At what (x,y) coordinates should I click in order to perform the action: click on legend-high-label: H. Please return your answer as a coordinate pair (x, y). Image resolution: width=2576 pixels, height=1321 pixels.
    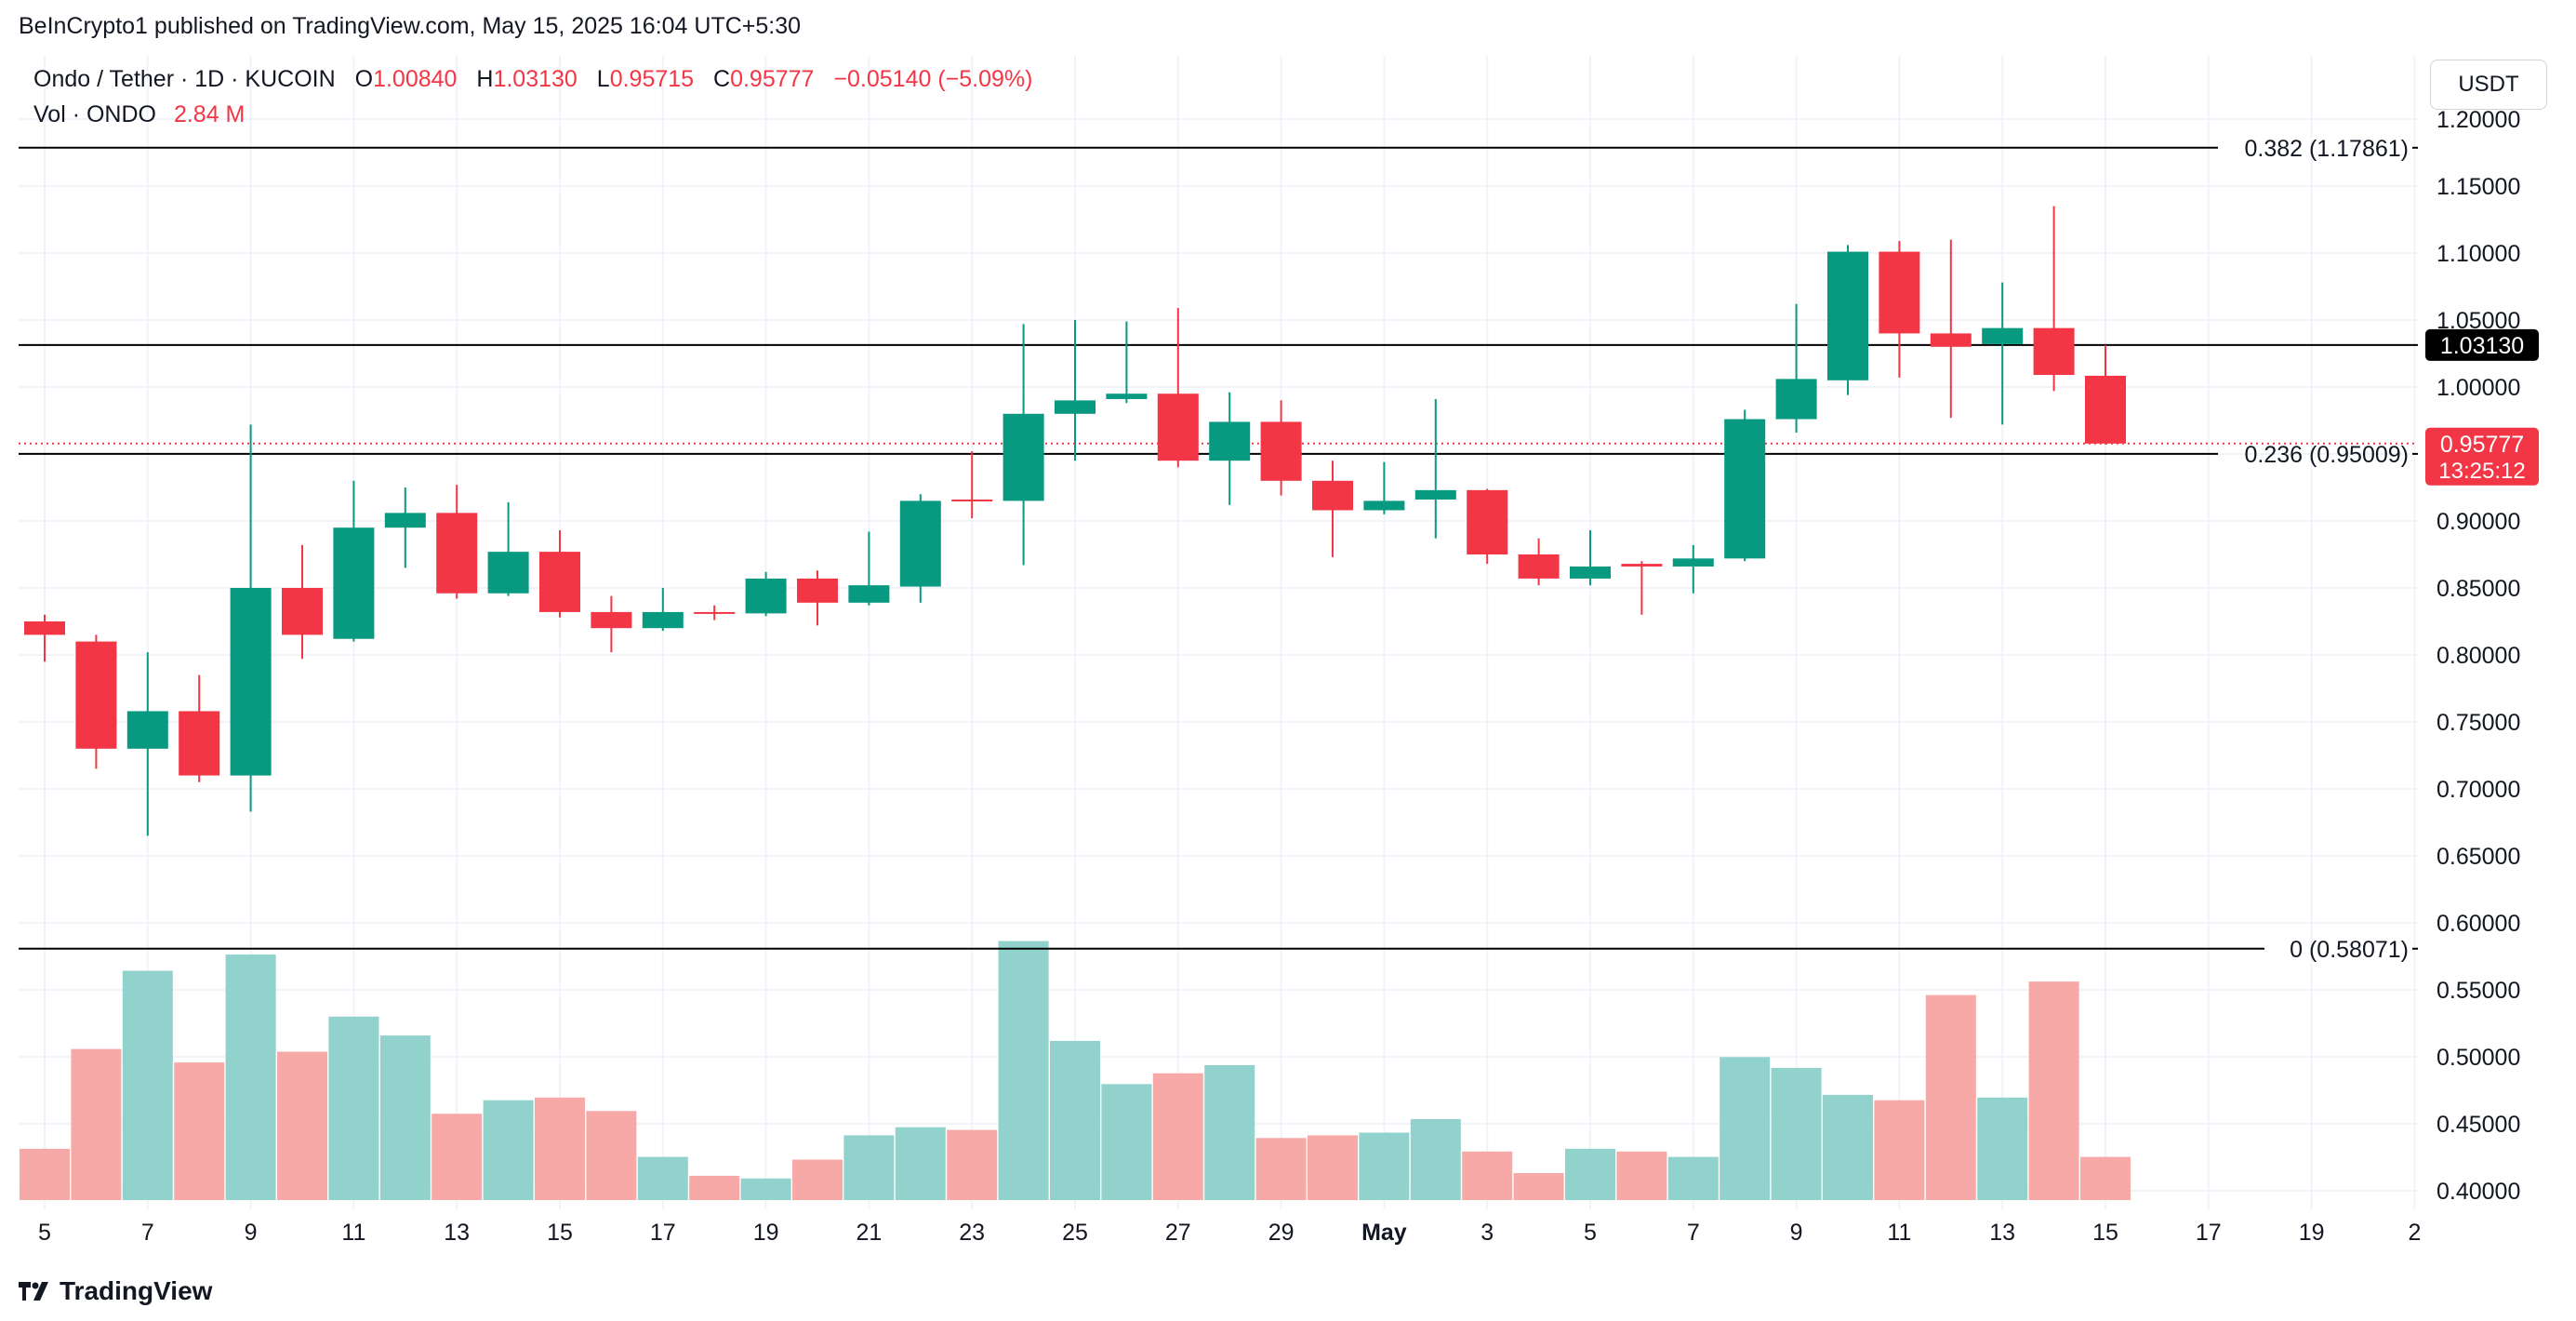
    Looking at the image, I should click on (485, 79).